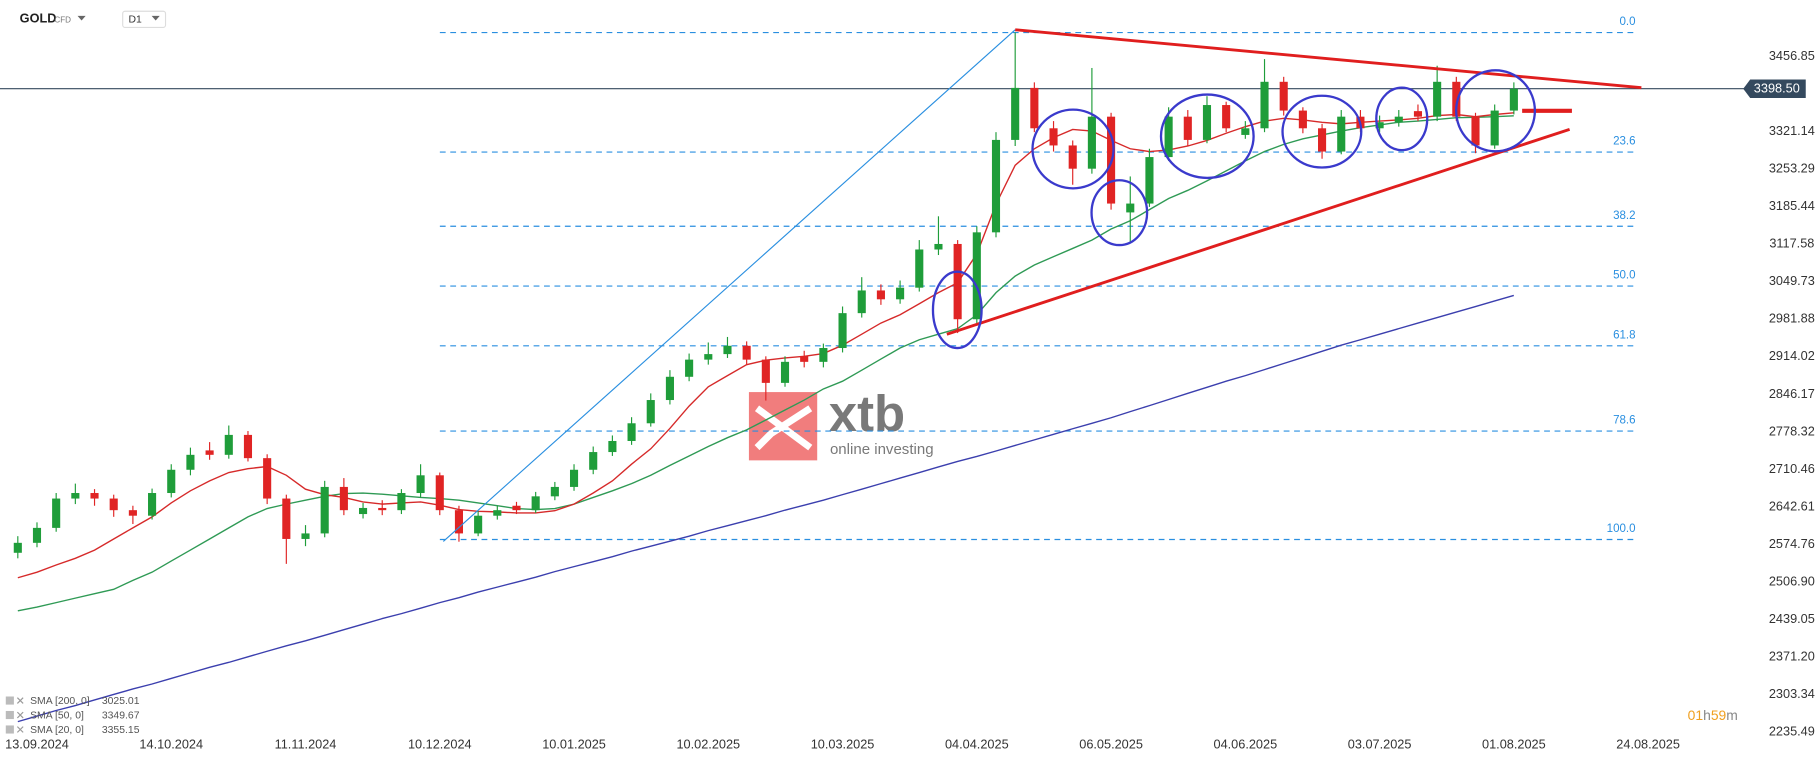 The height and width of the screenshot is (761, 1815). Describe the element at coordinates (1792, 618) in the screenshot. I see `y-tick-label: 2439.05` at that location.